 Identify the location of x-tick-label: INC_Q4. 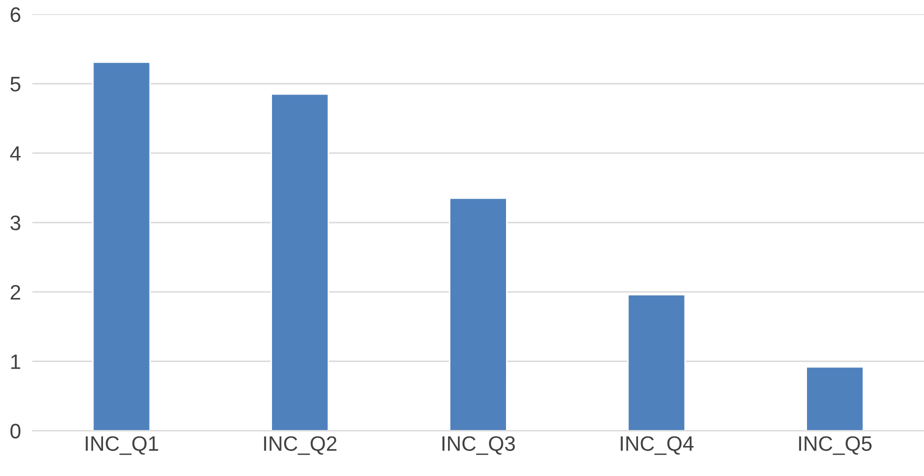
(657, 445).